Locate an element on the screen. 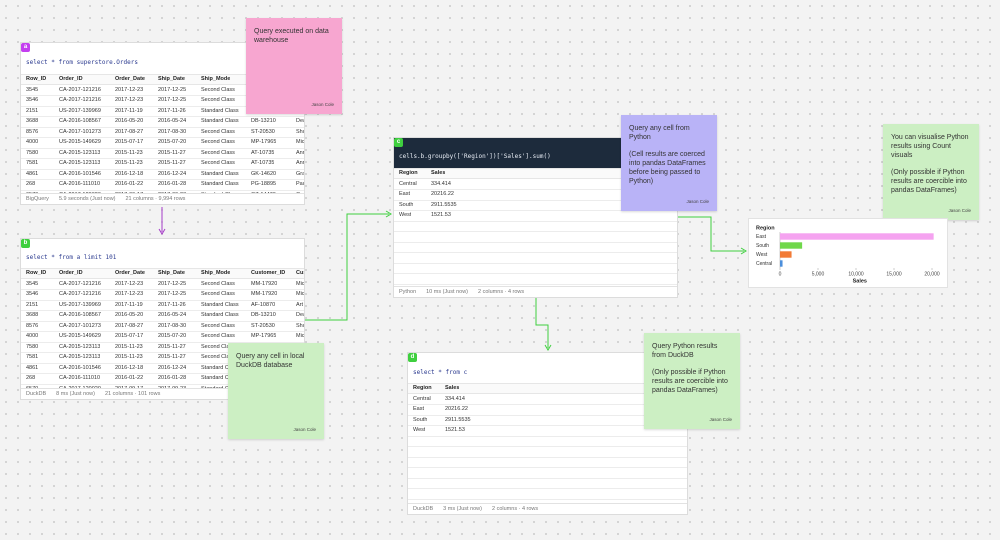 The width and height of the screenshot is (1000, 540). table-cell: 1521.53 is located at coordinates (455, 430).